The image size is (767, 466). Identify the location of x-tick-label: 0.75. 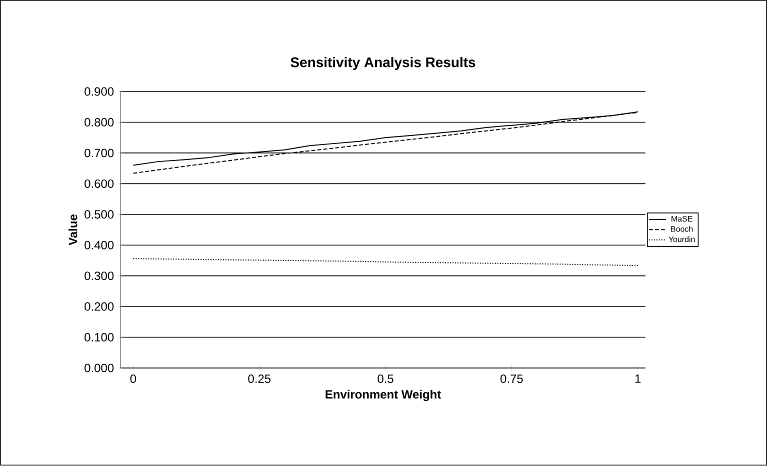
(511, 379).